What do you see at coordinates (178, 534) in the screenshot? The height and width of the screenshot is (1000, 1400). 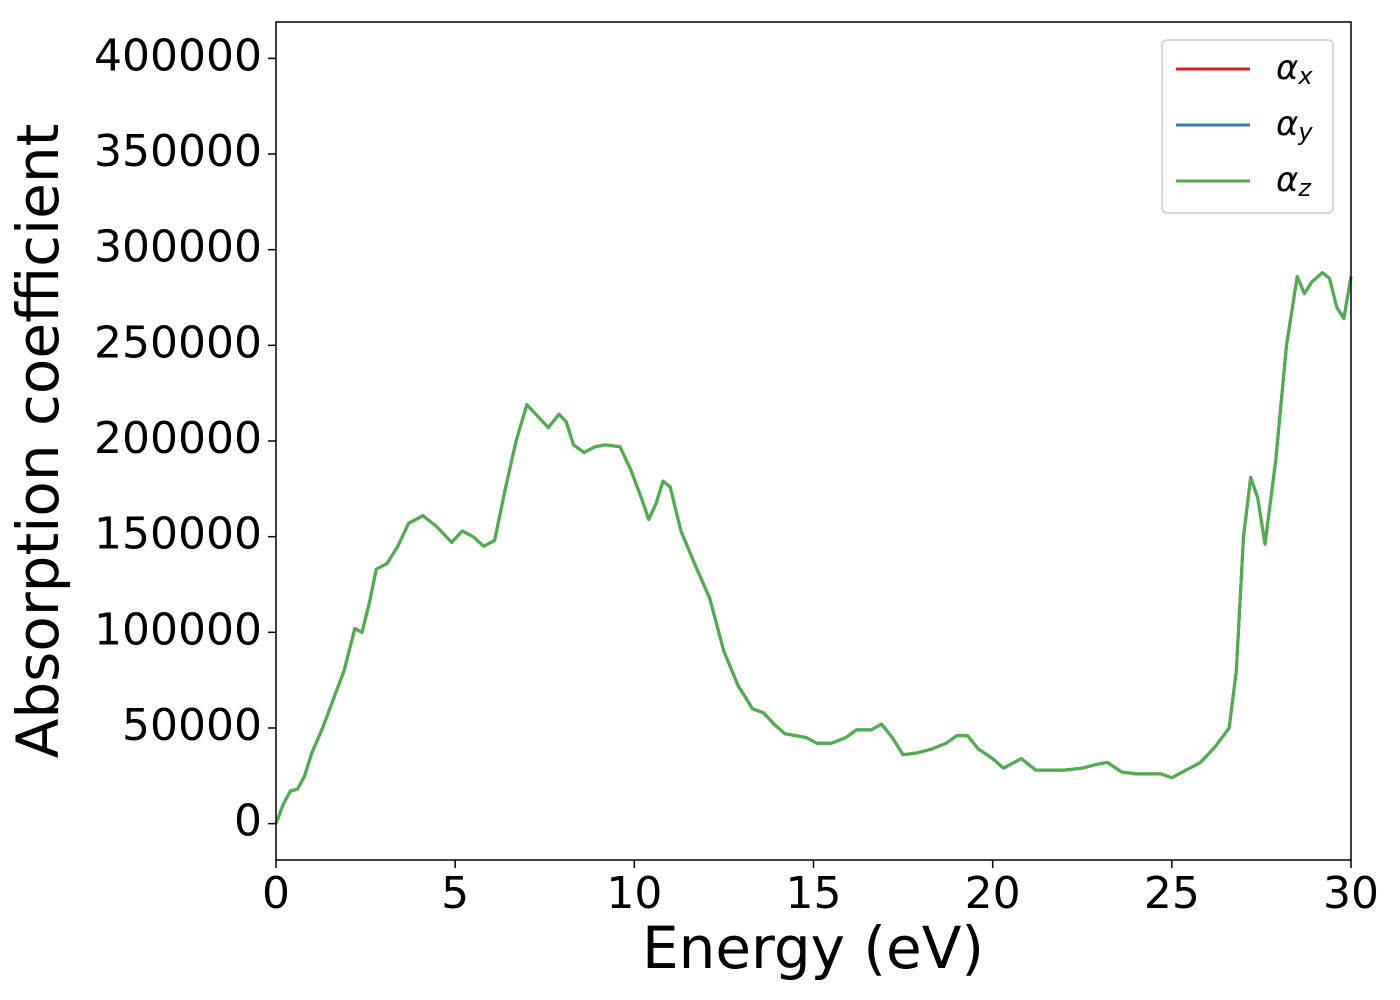 I see `y-tick-label: 150000` at bounding box center [178, 534].